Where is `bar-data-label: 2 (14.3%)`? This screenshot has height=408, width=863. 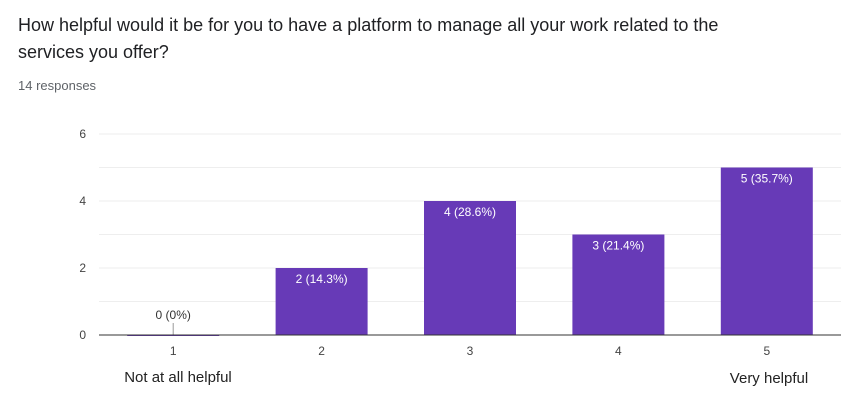
bar-data-label: 2 (14.3%) is located at coordinates (322, 279).